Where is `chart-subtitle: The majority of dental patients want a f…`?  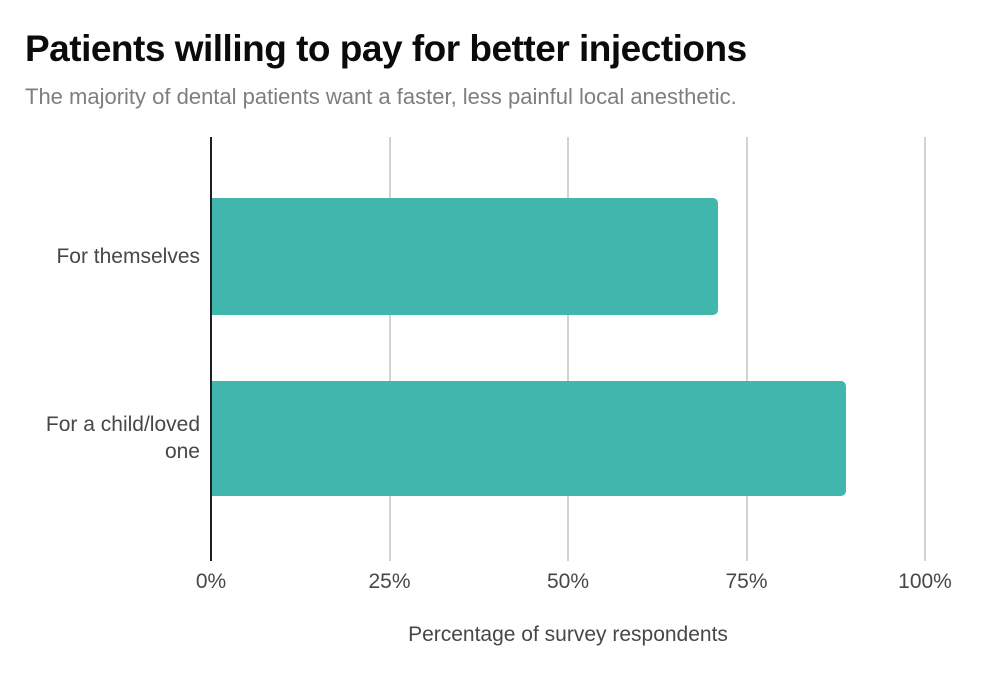 chart-subtitle: The majority of dental patients want a f… is located at coordinates (381, 96).